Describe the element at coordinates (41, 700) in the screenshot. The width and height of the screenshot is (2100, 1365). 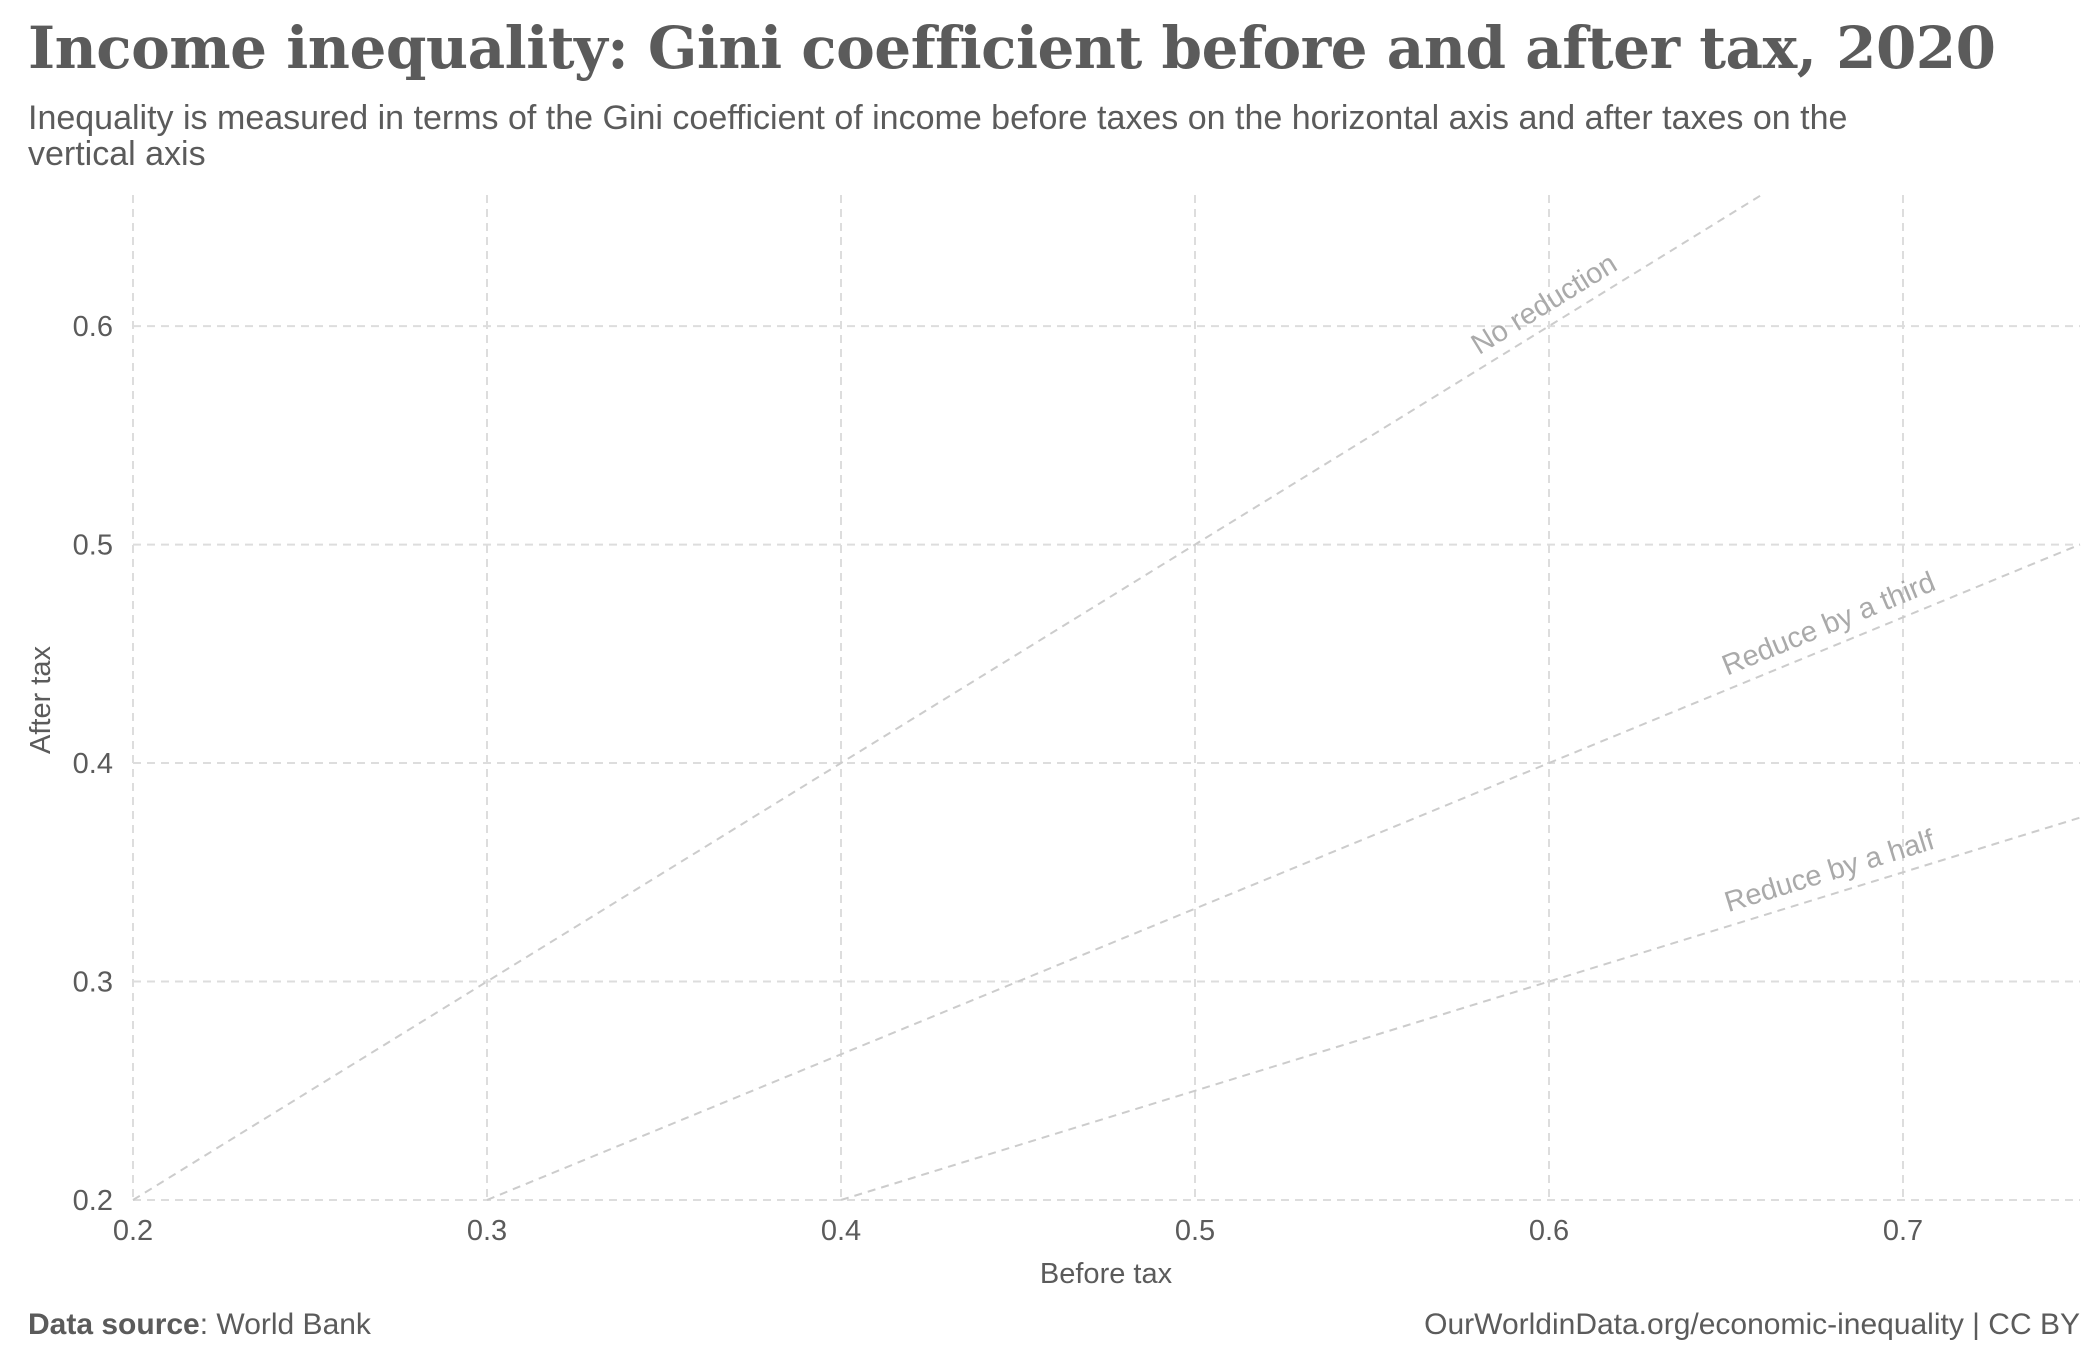
I see `y-axis-label: After tax` at that location.